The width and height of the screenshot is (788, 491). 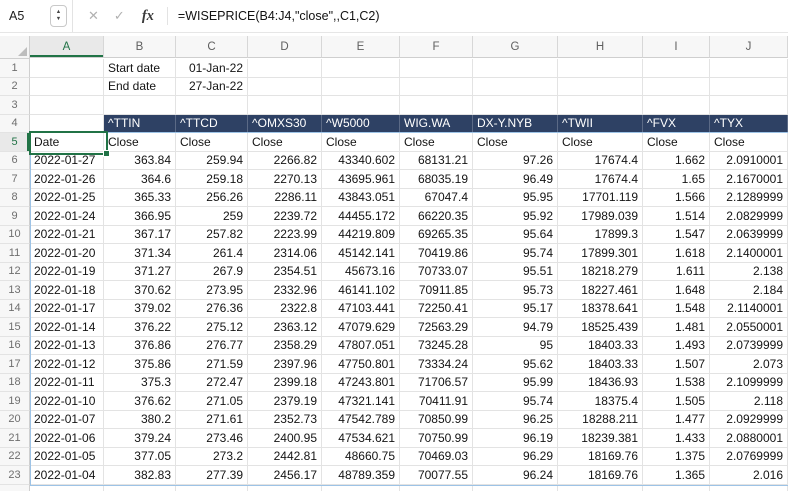 I want to click on cell-E9: 44455.172, so click(x=361, y=216).